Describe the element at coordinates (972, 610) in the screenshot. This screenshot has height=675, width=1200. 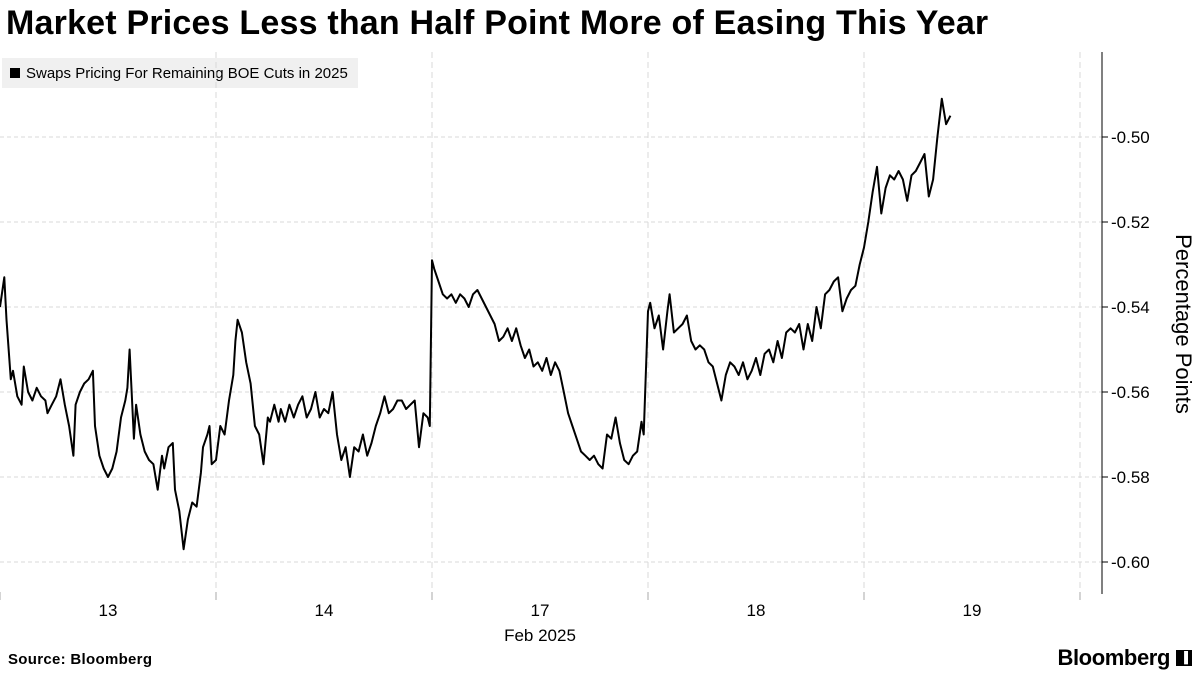
I see `x-tick-label: 19` at that location.